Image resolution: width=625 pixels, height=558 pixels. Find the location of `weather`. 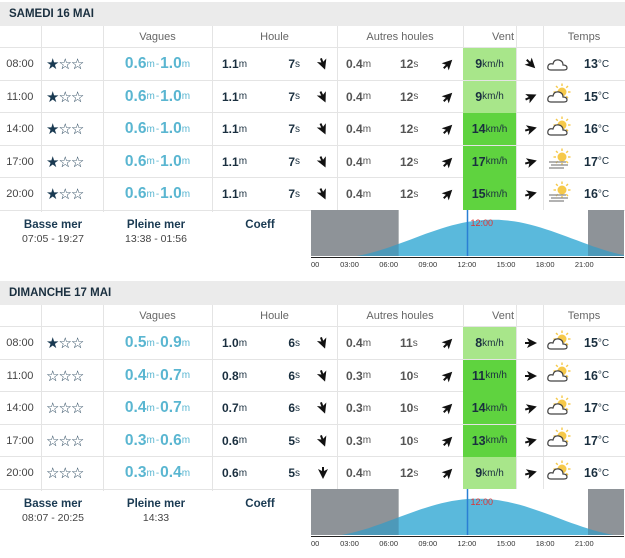

weather is located at coordinates (559, 97).